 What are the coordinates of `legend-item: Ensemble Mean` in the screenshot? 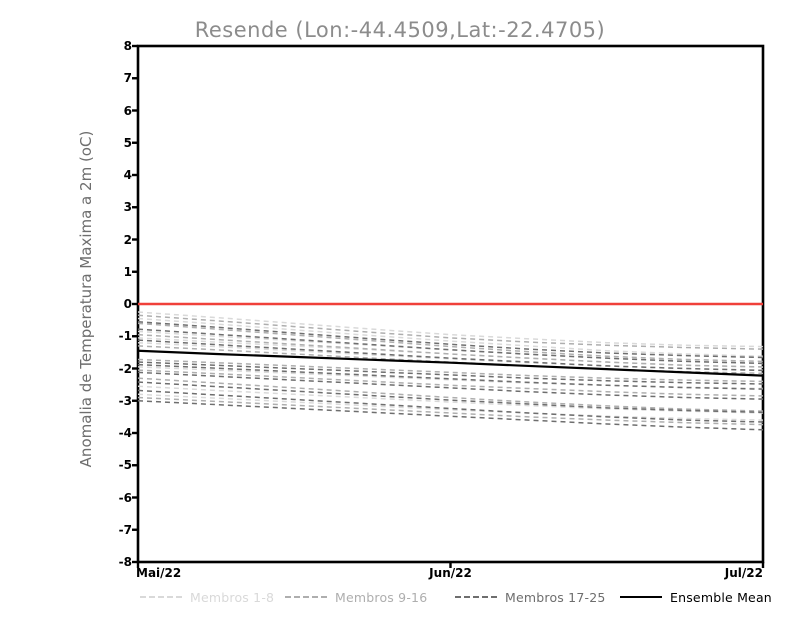 It's located at (696, 597).